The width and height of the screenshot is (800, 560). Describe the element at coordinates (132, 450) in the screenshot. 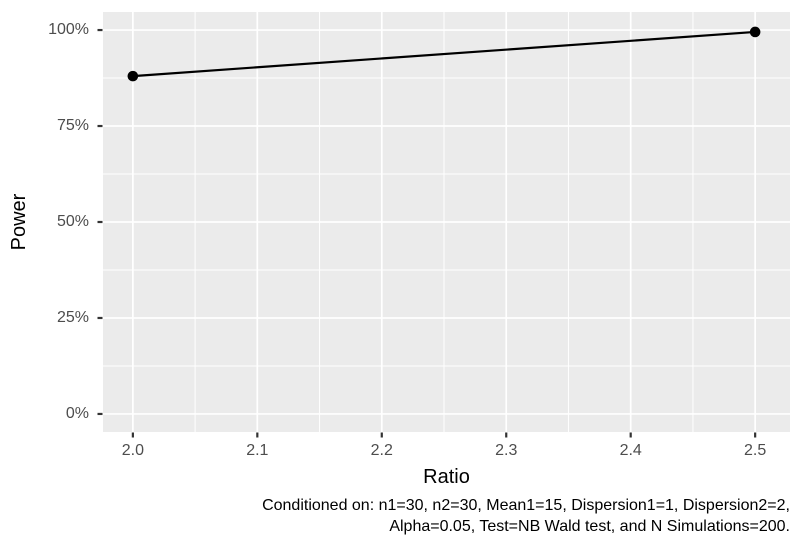

I see `x-tick-label: 2.0` at that location.